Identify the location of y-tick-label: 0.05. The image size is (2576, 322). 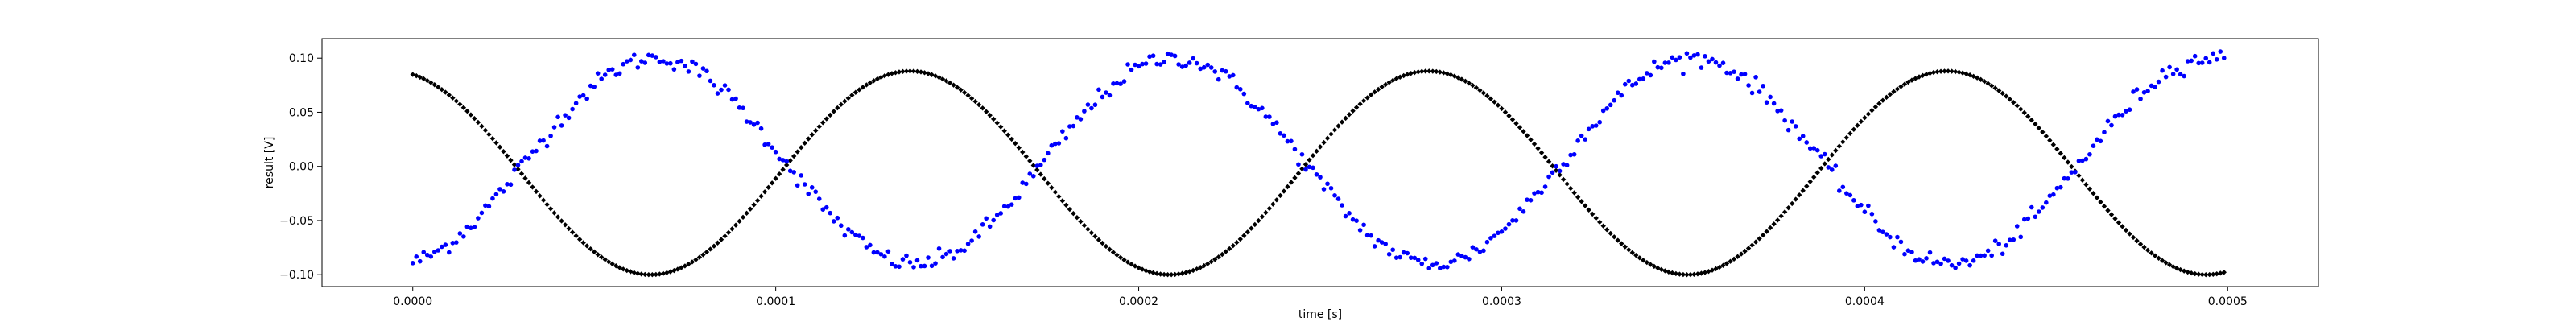
(301, 112).